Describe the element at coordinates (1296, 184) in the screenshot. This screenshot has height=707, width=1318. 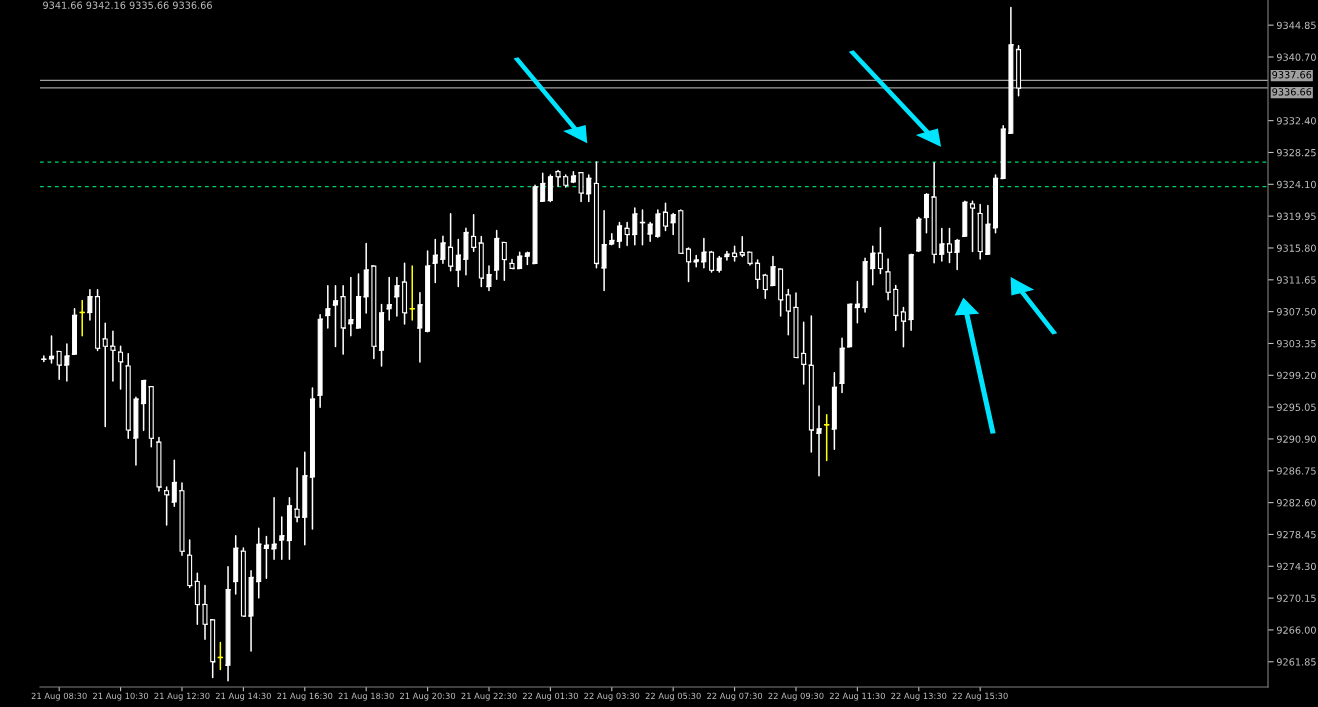
I see `y-tick-label: 9324.10` at that location.